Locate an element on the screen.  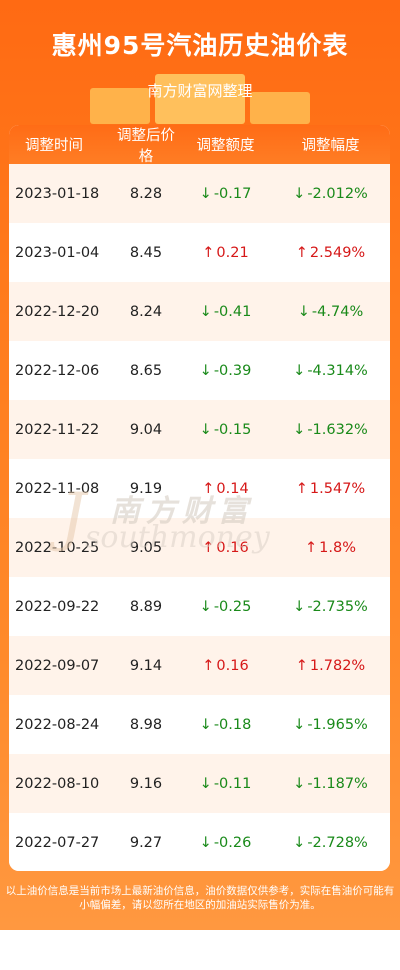
percent-cell: ↑ 2.549% is located at coordinates (330, 253).